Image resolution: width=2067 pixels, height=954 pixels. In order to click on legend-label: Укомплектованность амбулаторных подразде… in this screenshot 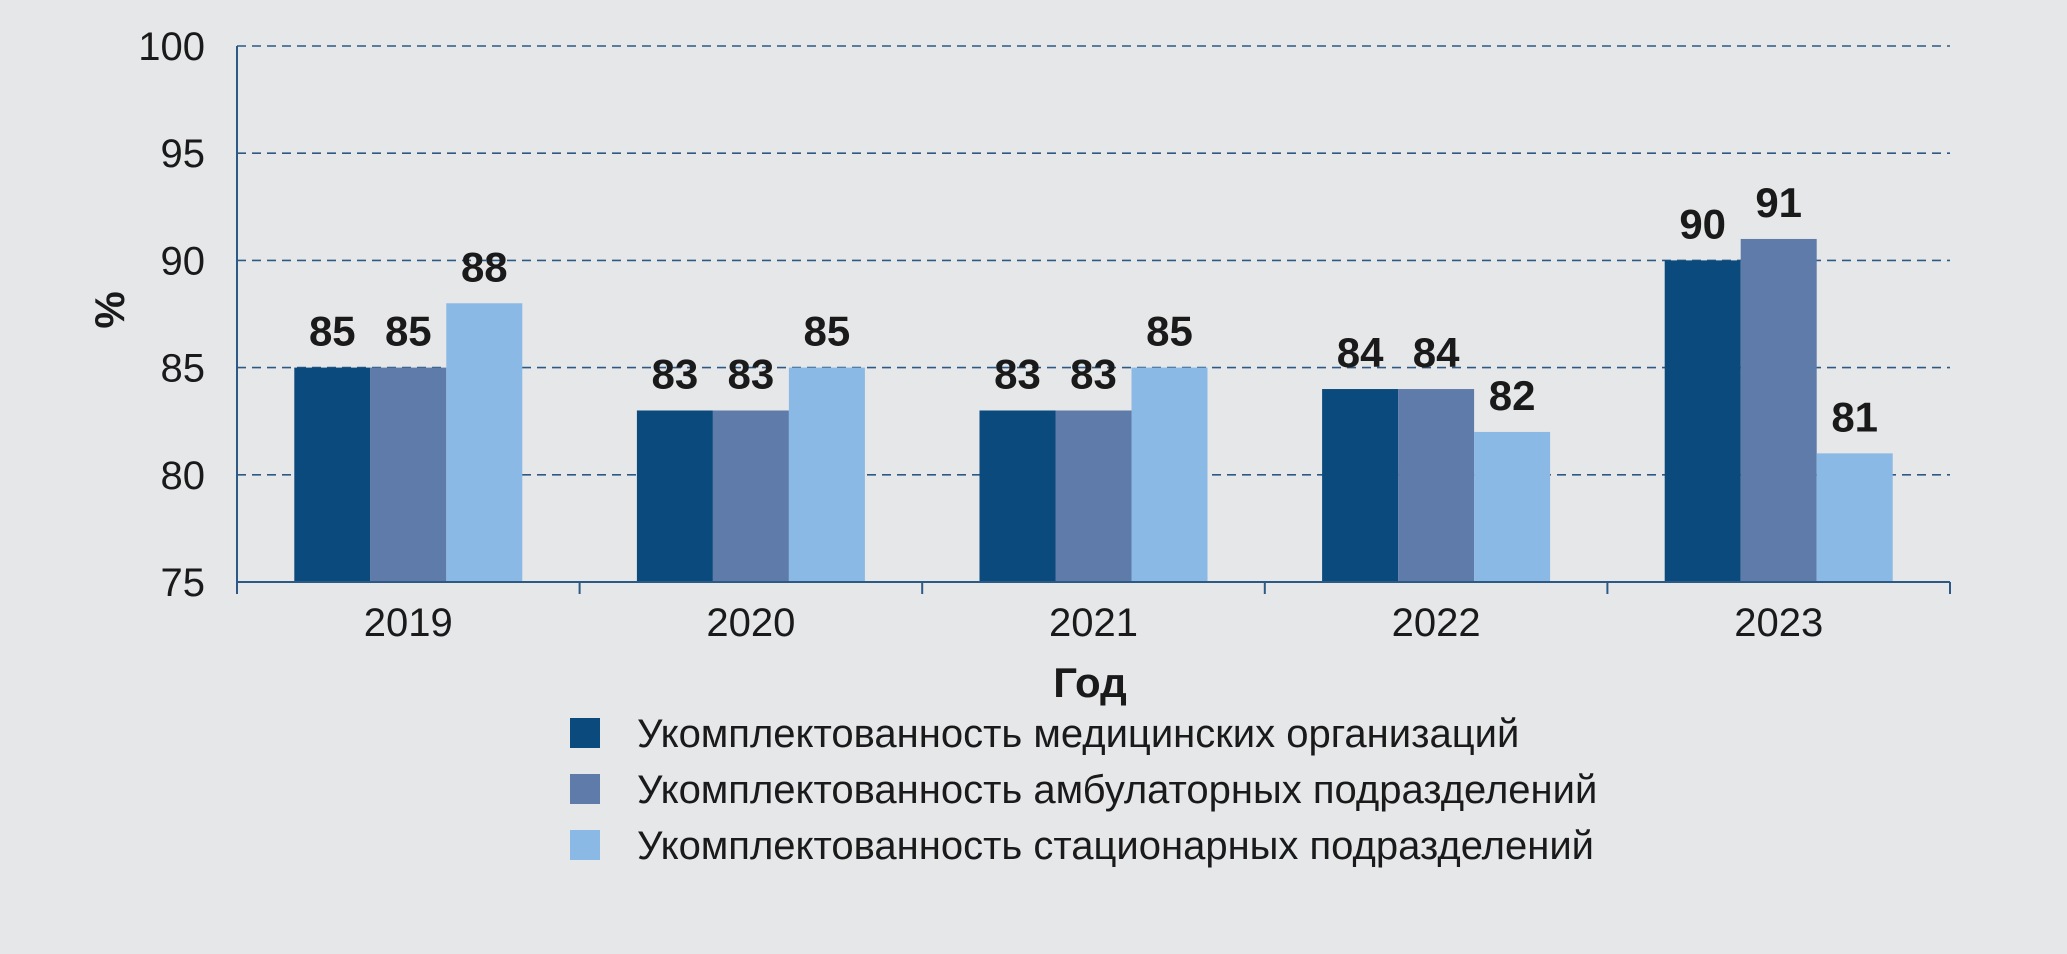, I will do `click(1117, 790)`.